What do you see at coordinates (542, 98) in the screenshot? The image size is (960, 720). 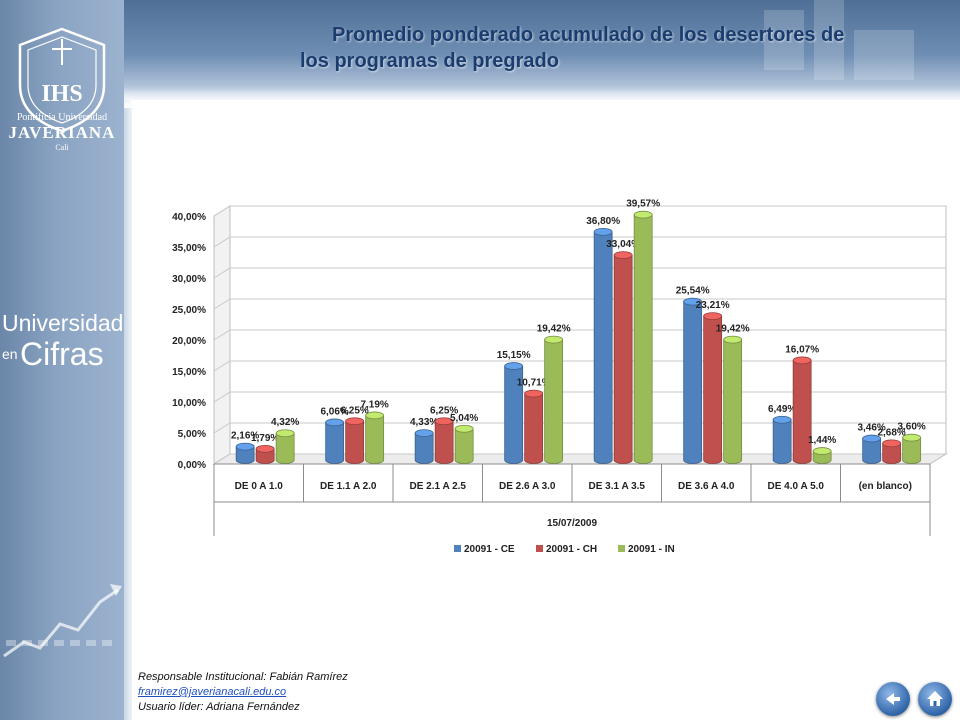 I see `header-glow` at bounding box center [542, 98].